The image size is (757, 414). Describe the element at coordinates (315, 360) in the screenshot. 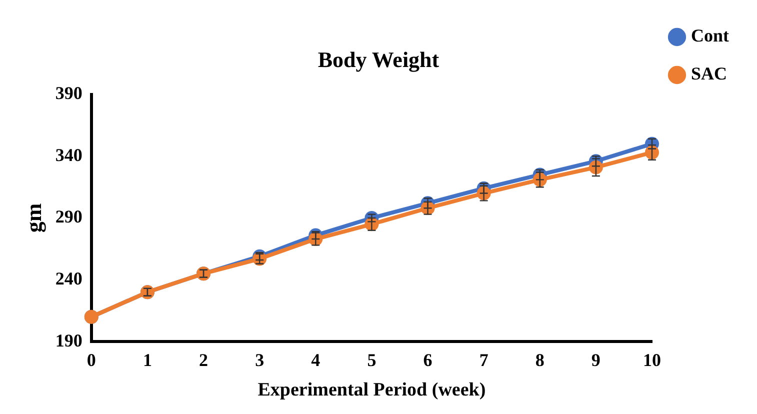

I see `x-tick-label: 4` at that location.